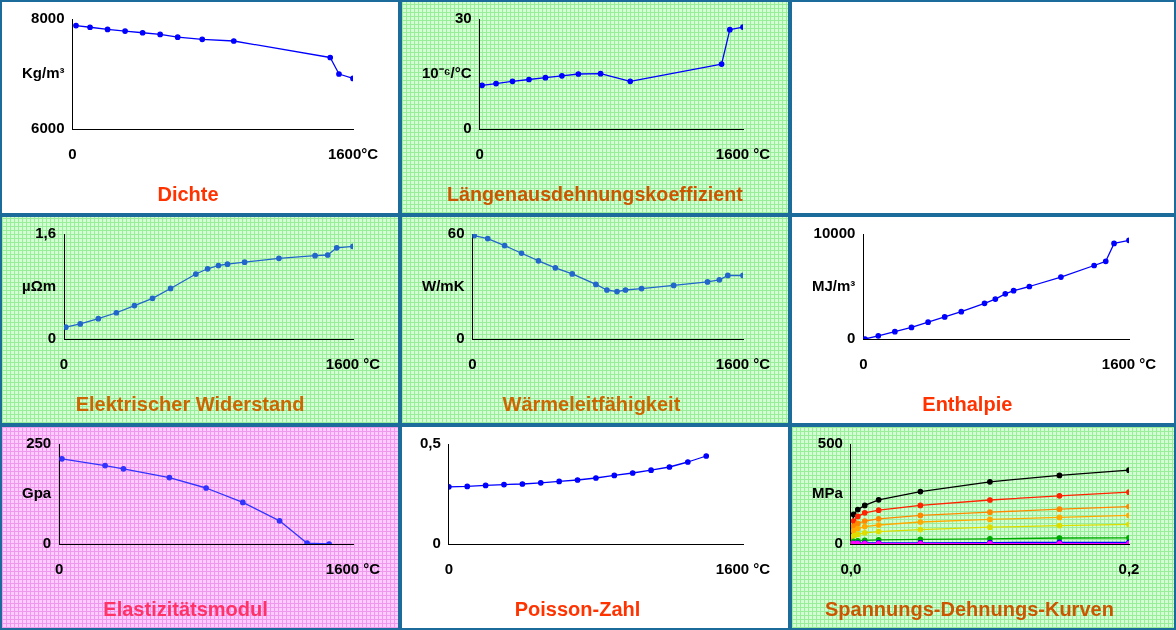 The image size is (1176, 630). What do you see at coordinates (430, 443) in the screenshot?
I see `y-tick-label: 0,5` at bounding box center [430, 443].